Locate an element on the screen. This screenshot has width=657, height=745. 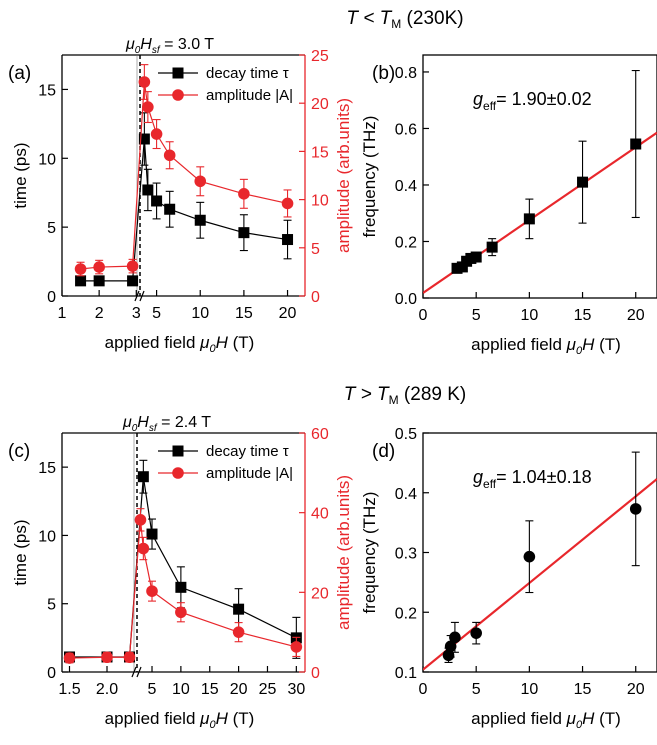
x-tick-label: 5 is located at coordinates (156, 313).